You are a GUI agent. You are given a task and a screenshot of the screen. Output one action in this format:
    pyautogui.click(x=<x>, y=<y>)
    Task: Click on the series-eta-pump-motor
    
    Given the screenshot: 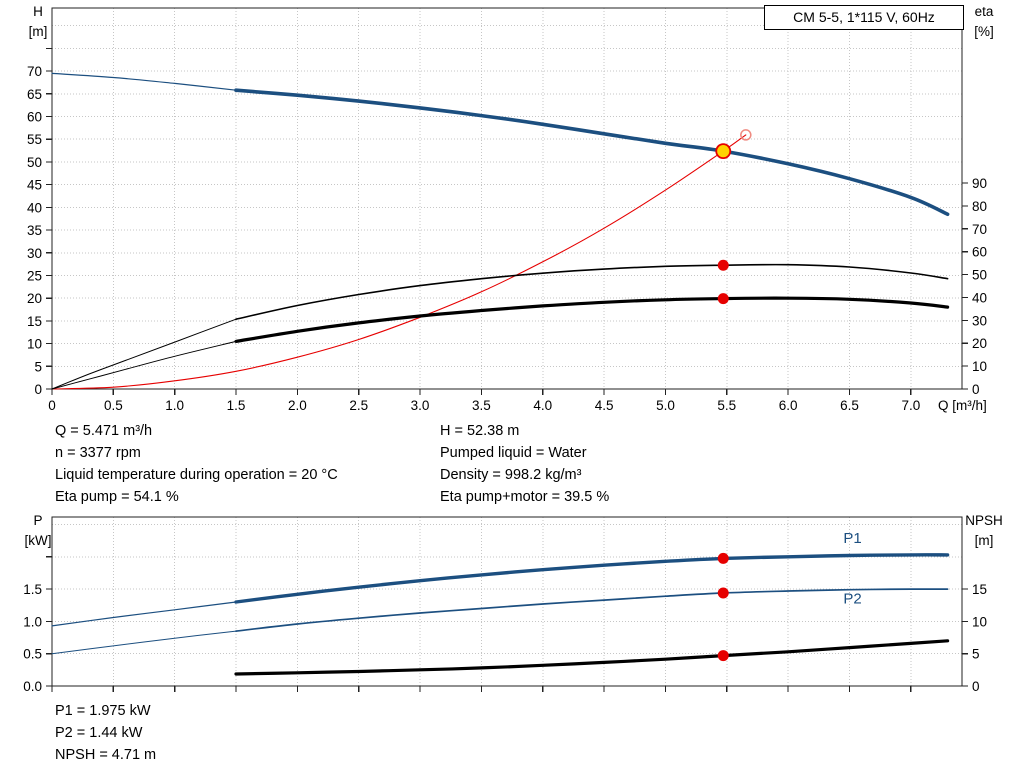 What is the action you would take?
    pyautogui.click(x=592, y=319)
    